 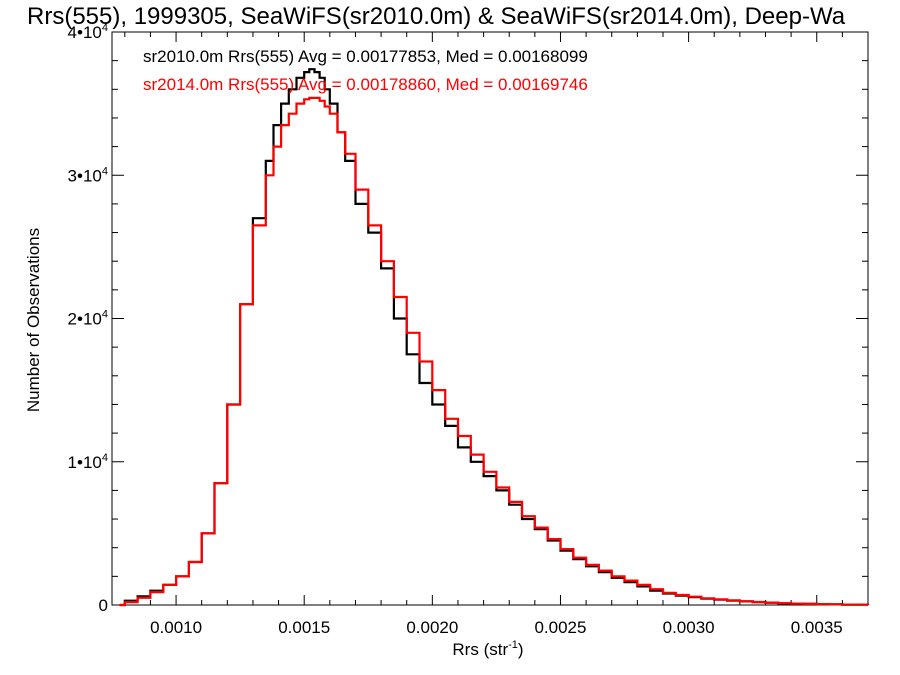 What do you see at coordinates (560, 627) in the screenshot?
I see `x-tick-label: 0.0025` at bounding box center [560, 627].